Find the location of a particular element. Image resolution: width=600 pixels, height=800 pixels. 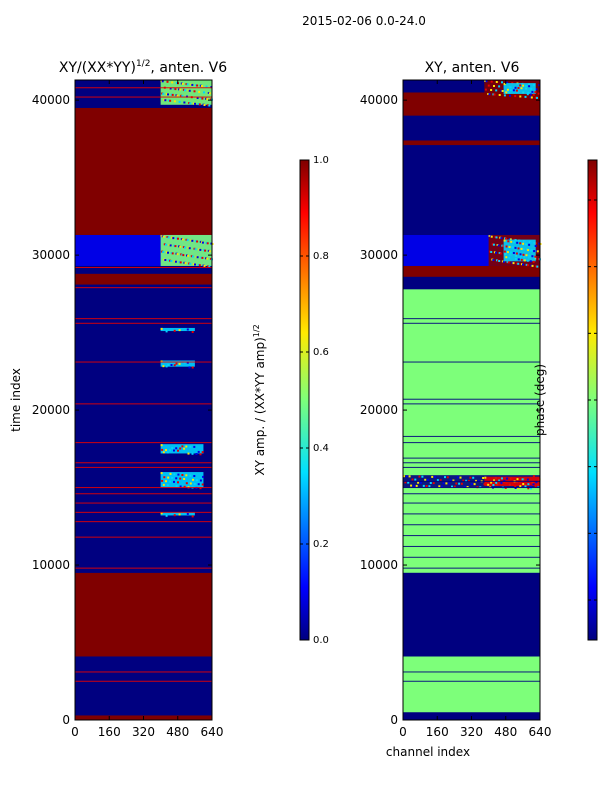

right-ytick-label: 0 is located at coordinates (394, 720).